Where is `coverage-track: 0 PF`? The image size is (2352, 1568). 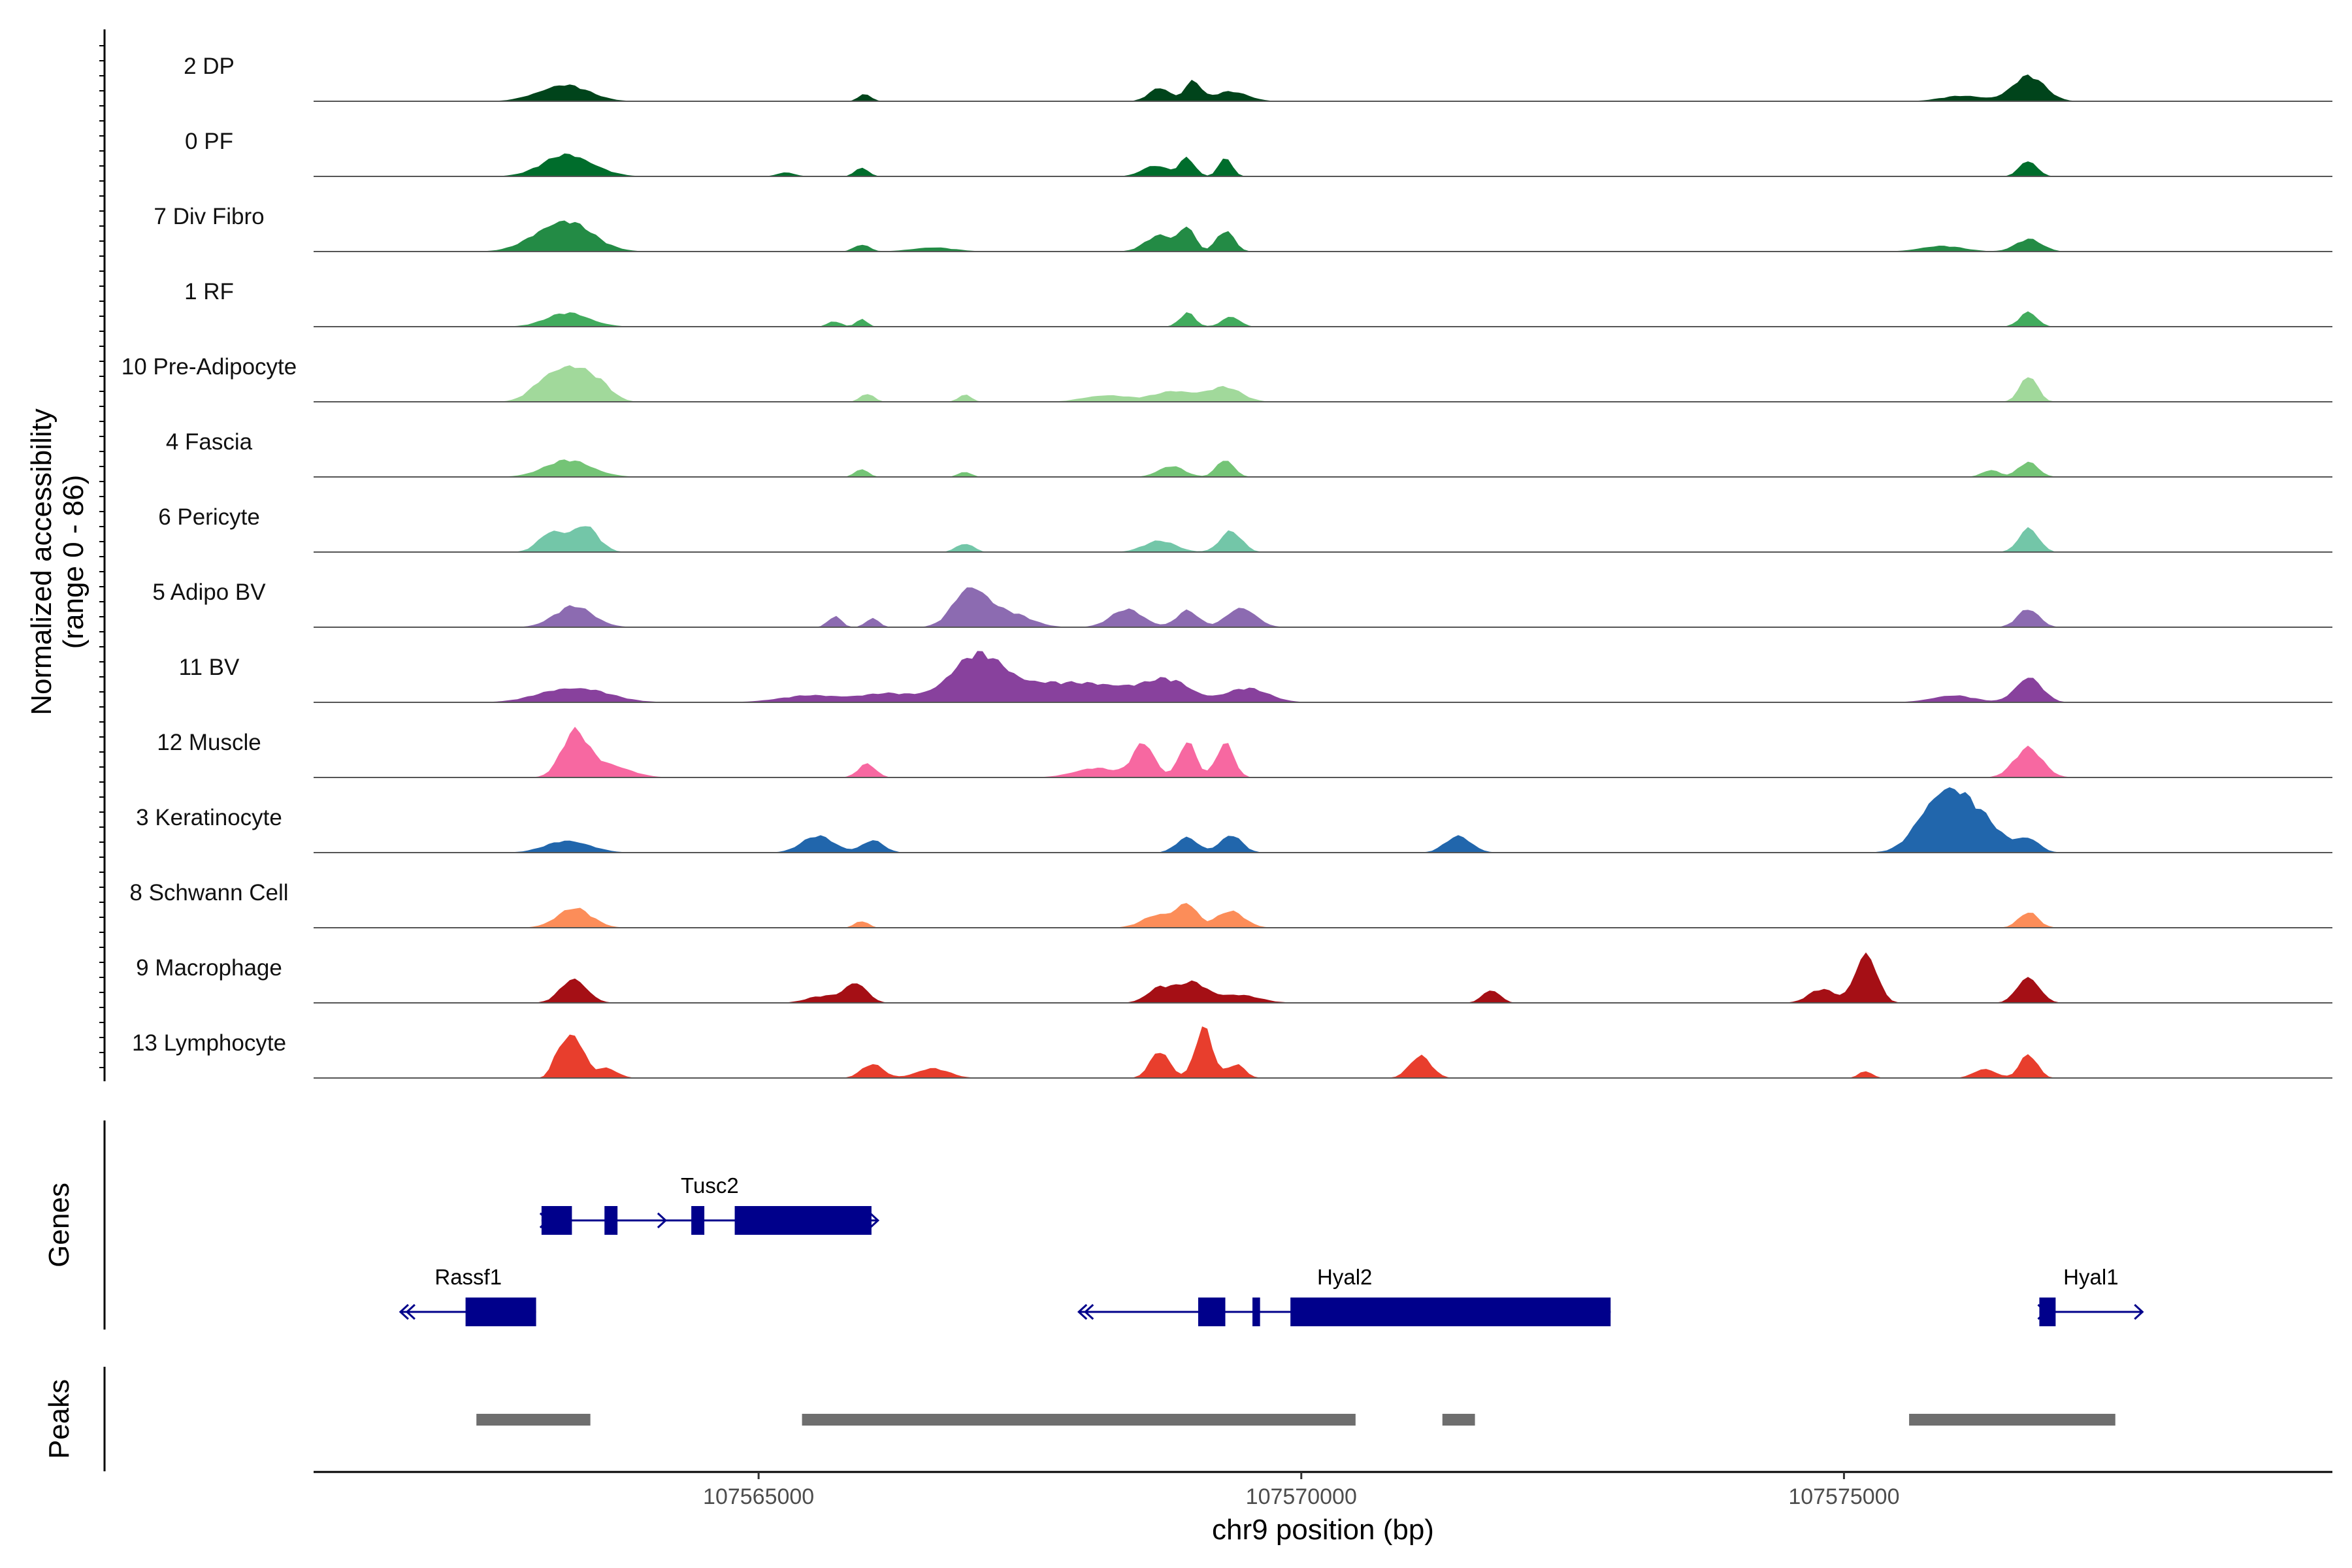
coverage-track: 0 PF is located at coordinates (1258, 153).